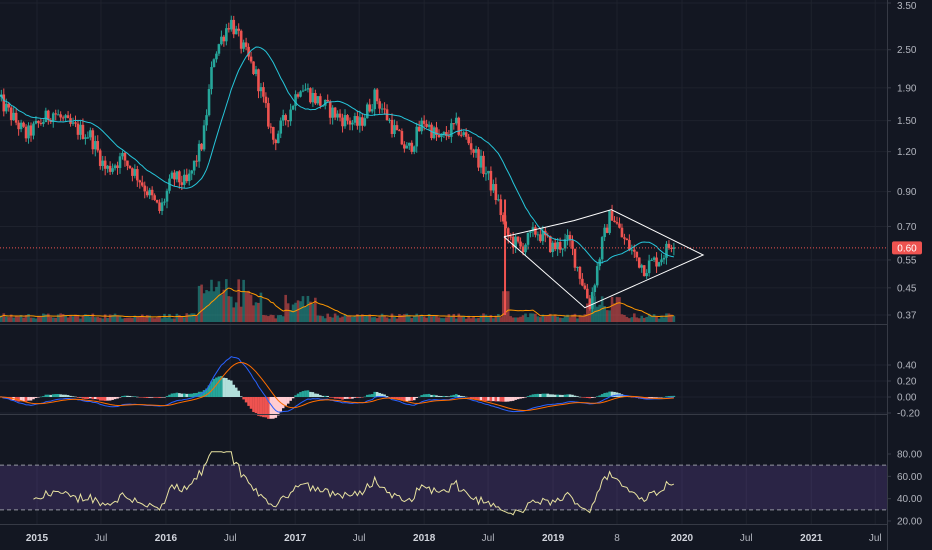 Image resolution: width=932 pixels, height=550 pixels. What do you see at coordinates (359, 538) in the screenshot?
I see `x-tick-label: Jul` at bounding box center [359, 538].